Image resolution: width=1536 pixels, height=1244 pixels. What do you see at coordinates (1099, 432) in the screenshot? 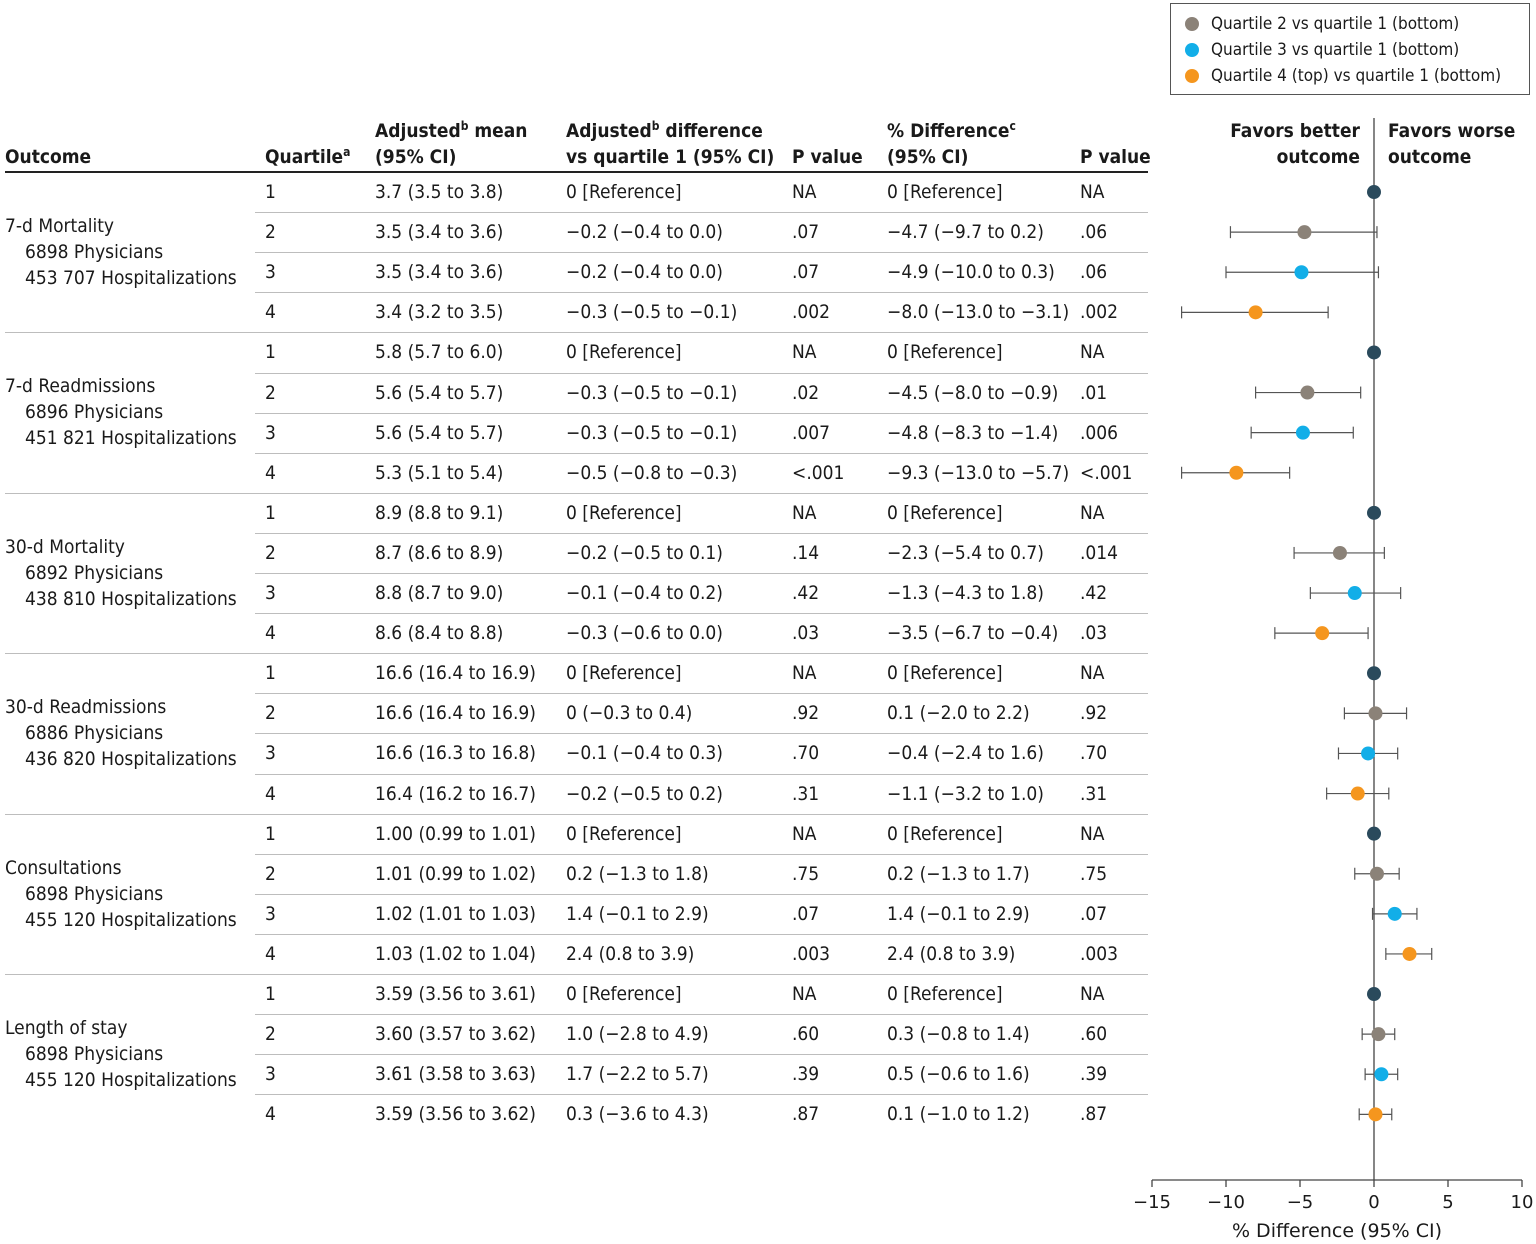
I see `cell-p-value-2: .006` at bounding box center [1099, 432].